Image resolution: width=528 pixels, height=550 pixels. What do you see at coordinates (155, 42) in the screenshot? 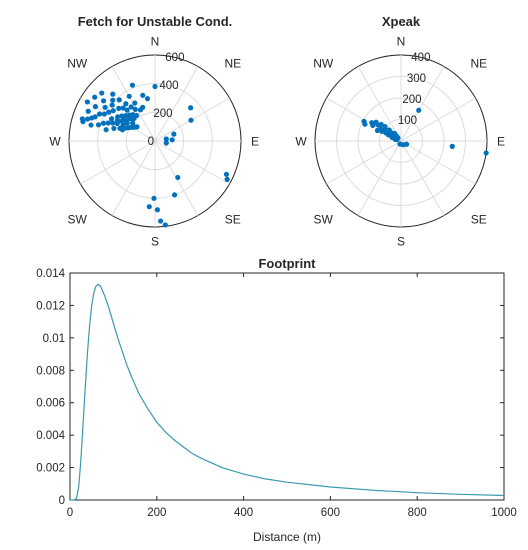
I see `compass-label-n: N` at bounding box center [155, 42].